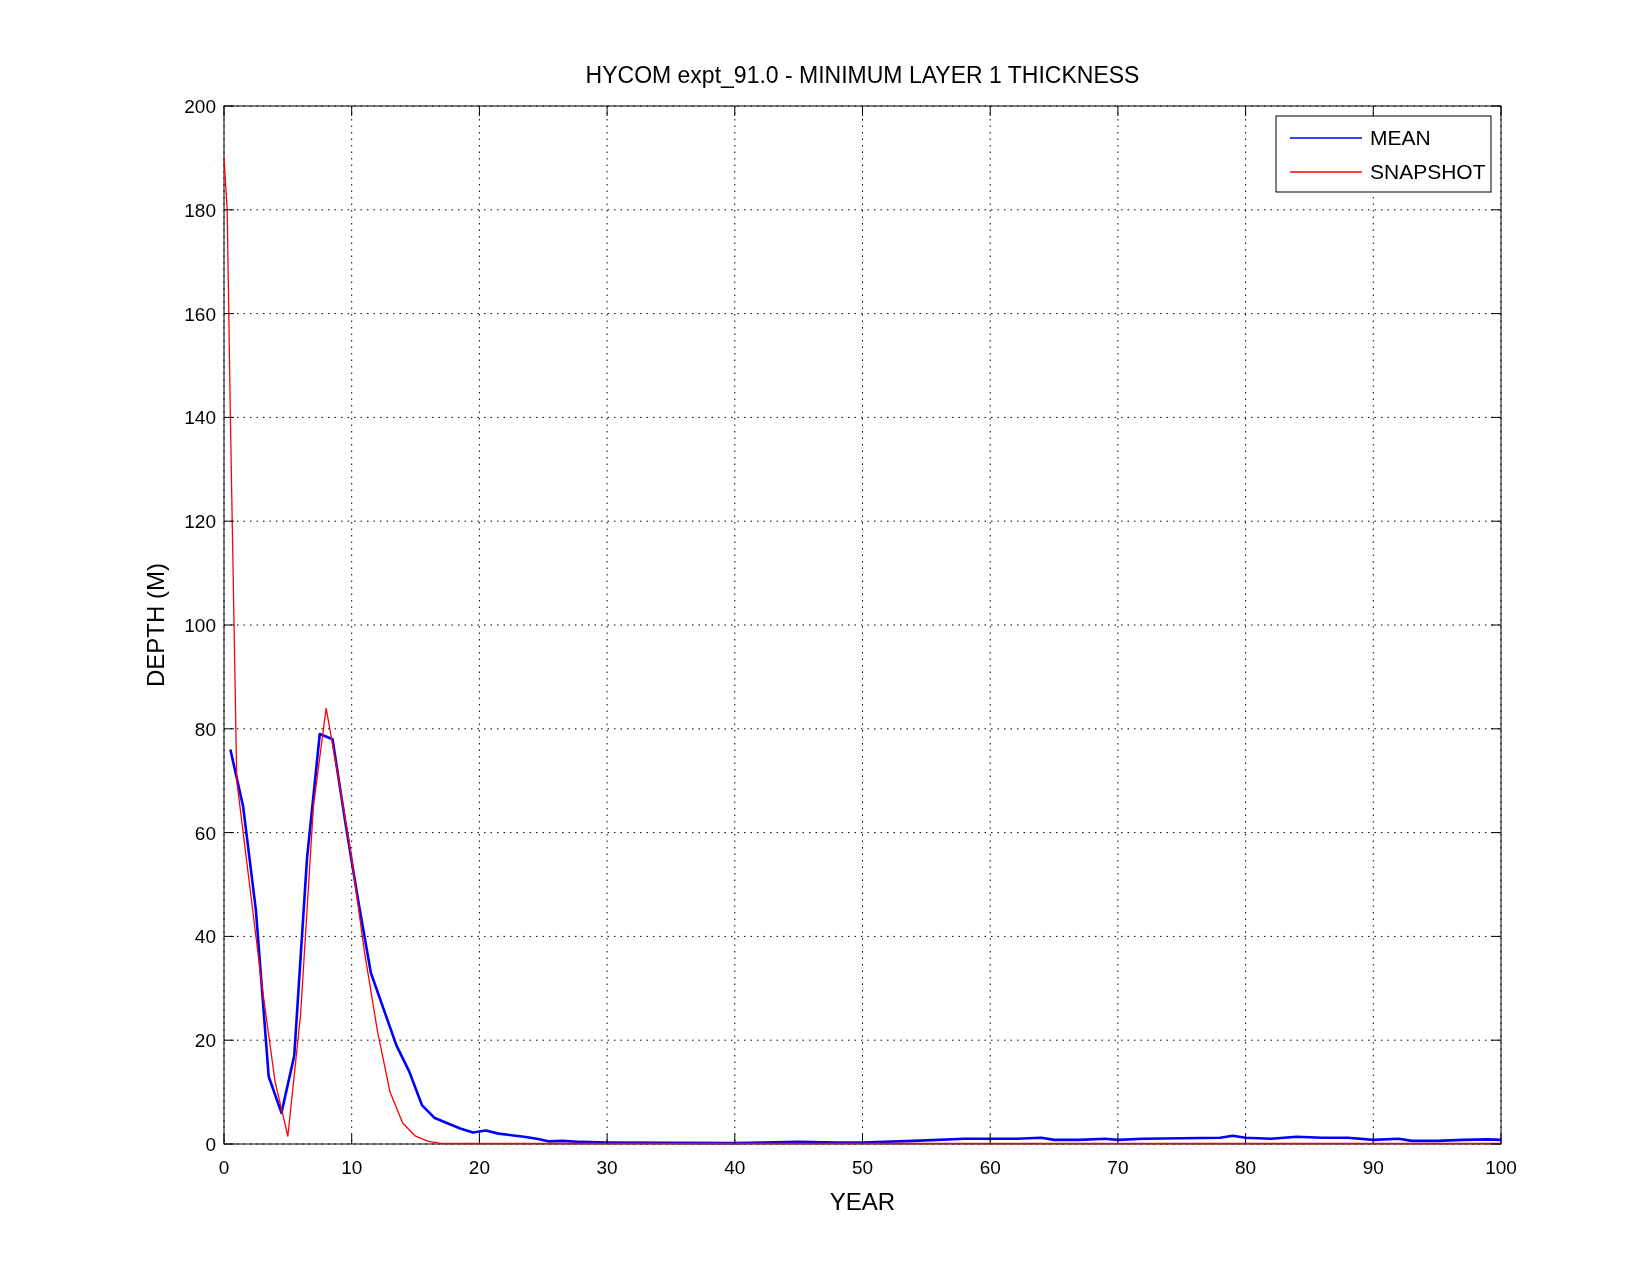 The image size is (1650, 1275). Describe the element at coordinates (1400, 137) in the screenshot. I see `legend-label: MEAN` at that location.